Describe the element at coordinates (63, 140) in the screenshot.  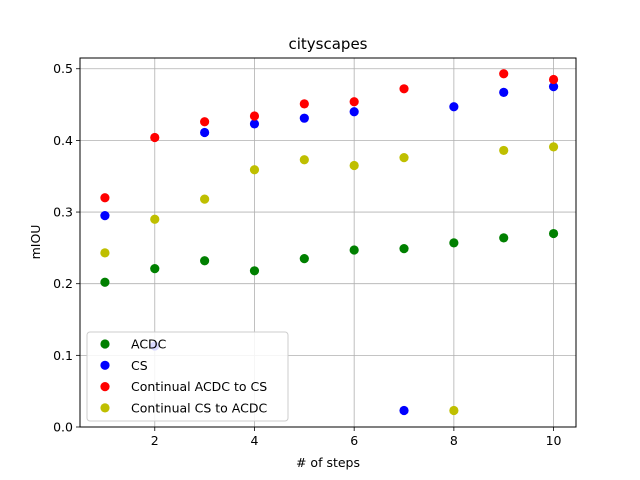
I see `y-tick-label: 0.4` at that location.